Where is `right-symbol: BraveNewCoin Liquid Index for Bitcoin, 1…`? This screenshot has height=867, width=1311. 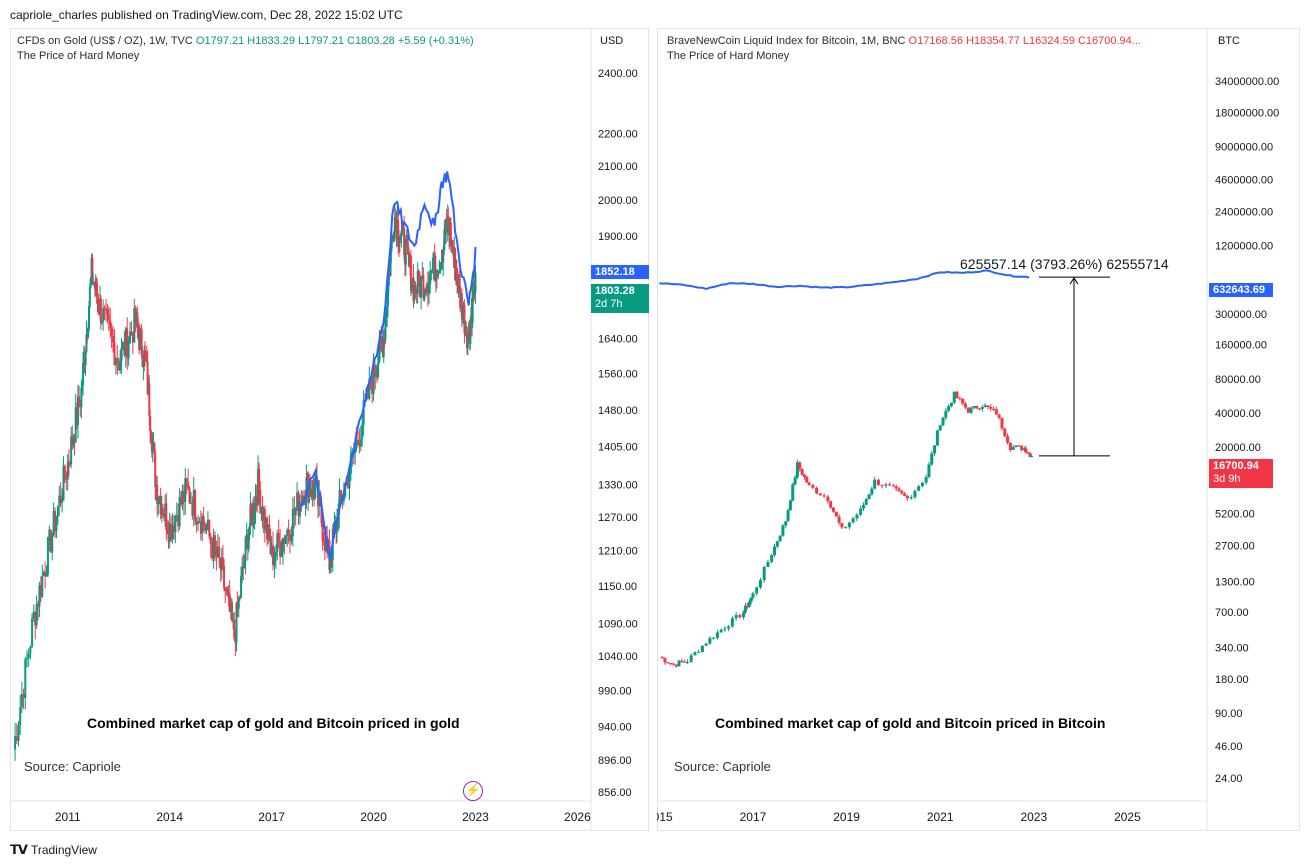
right-symbol: BraveNewCoin Liquid Index for Bitcoin, 1… is located at coordinates (786, 41).